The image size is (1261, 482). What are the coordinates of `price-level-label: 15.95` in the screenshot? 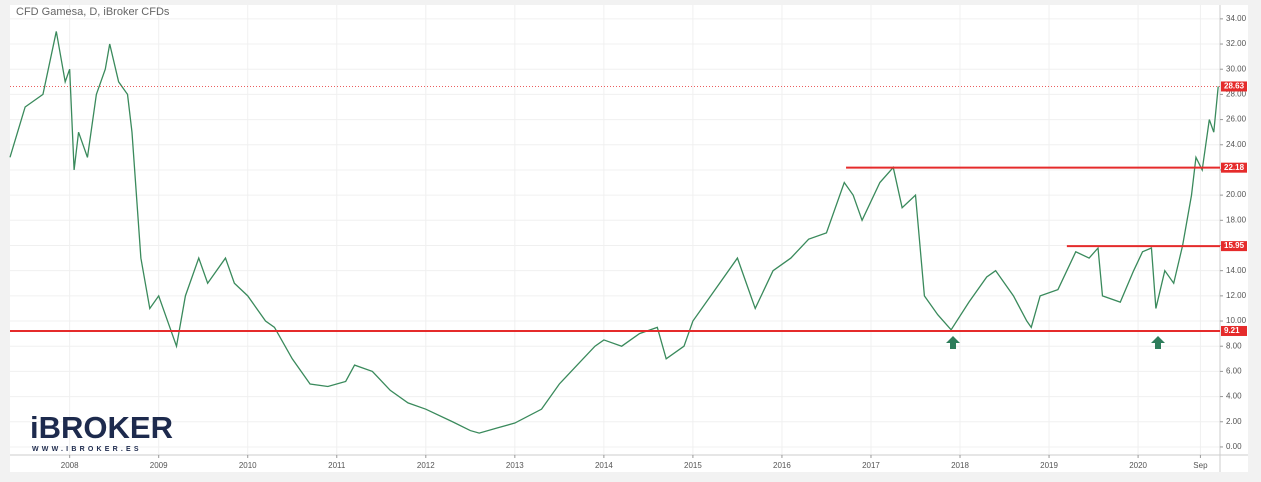 It's located at (1234, 245).